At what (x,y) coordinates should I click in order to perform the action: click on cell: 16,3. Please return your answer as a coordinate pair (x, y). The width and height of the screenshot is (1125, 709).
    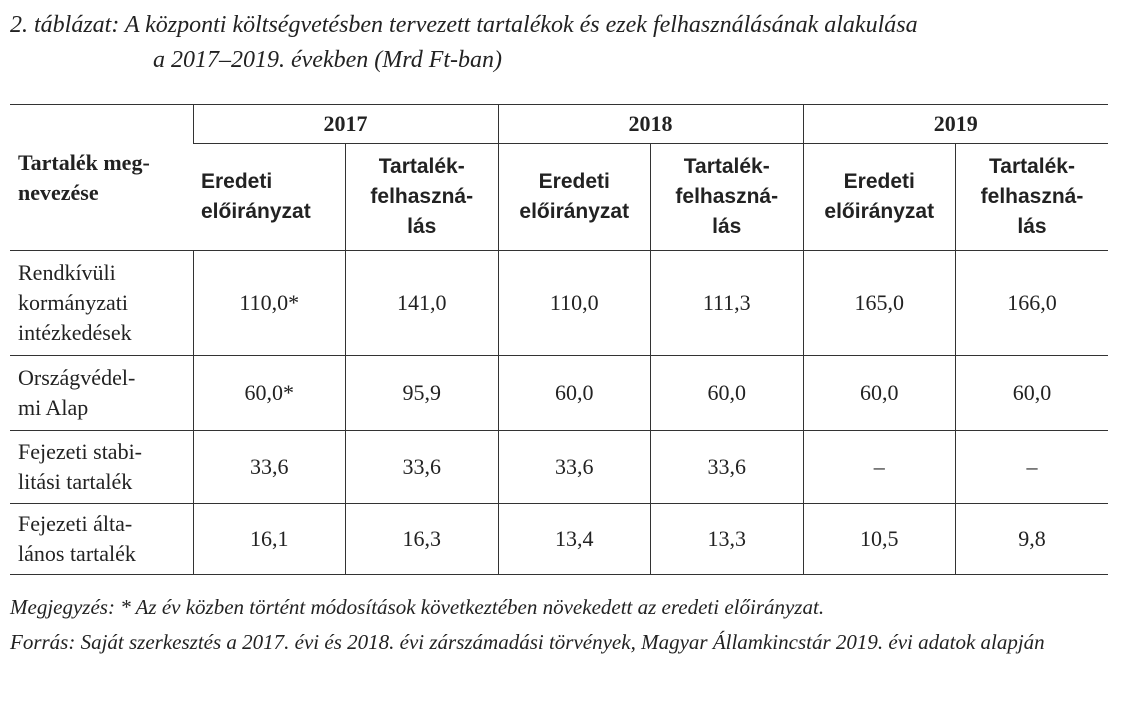
    Looking at the image, I should click on (421, 539).